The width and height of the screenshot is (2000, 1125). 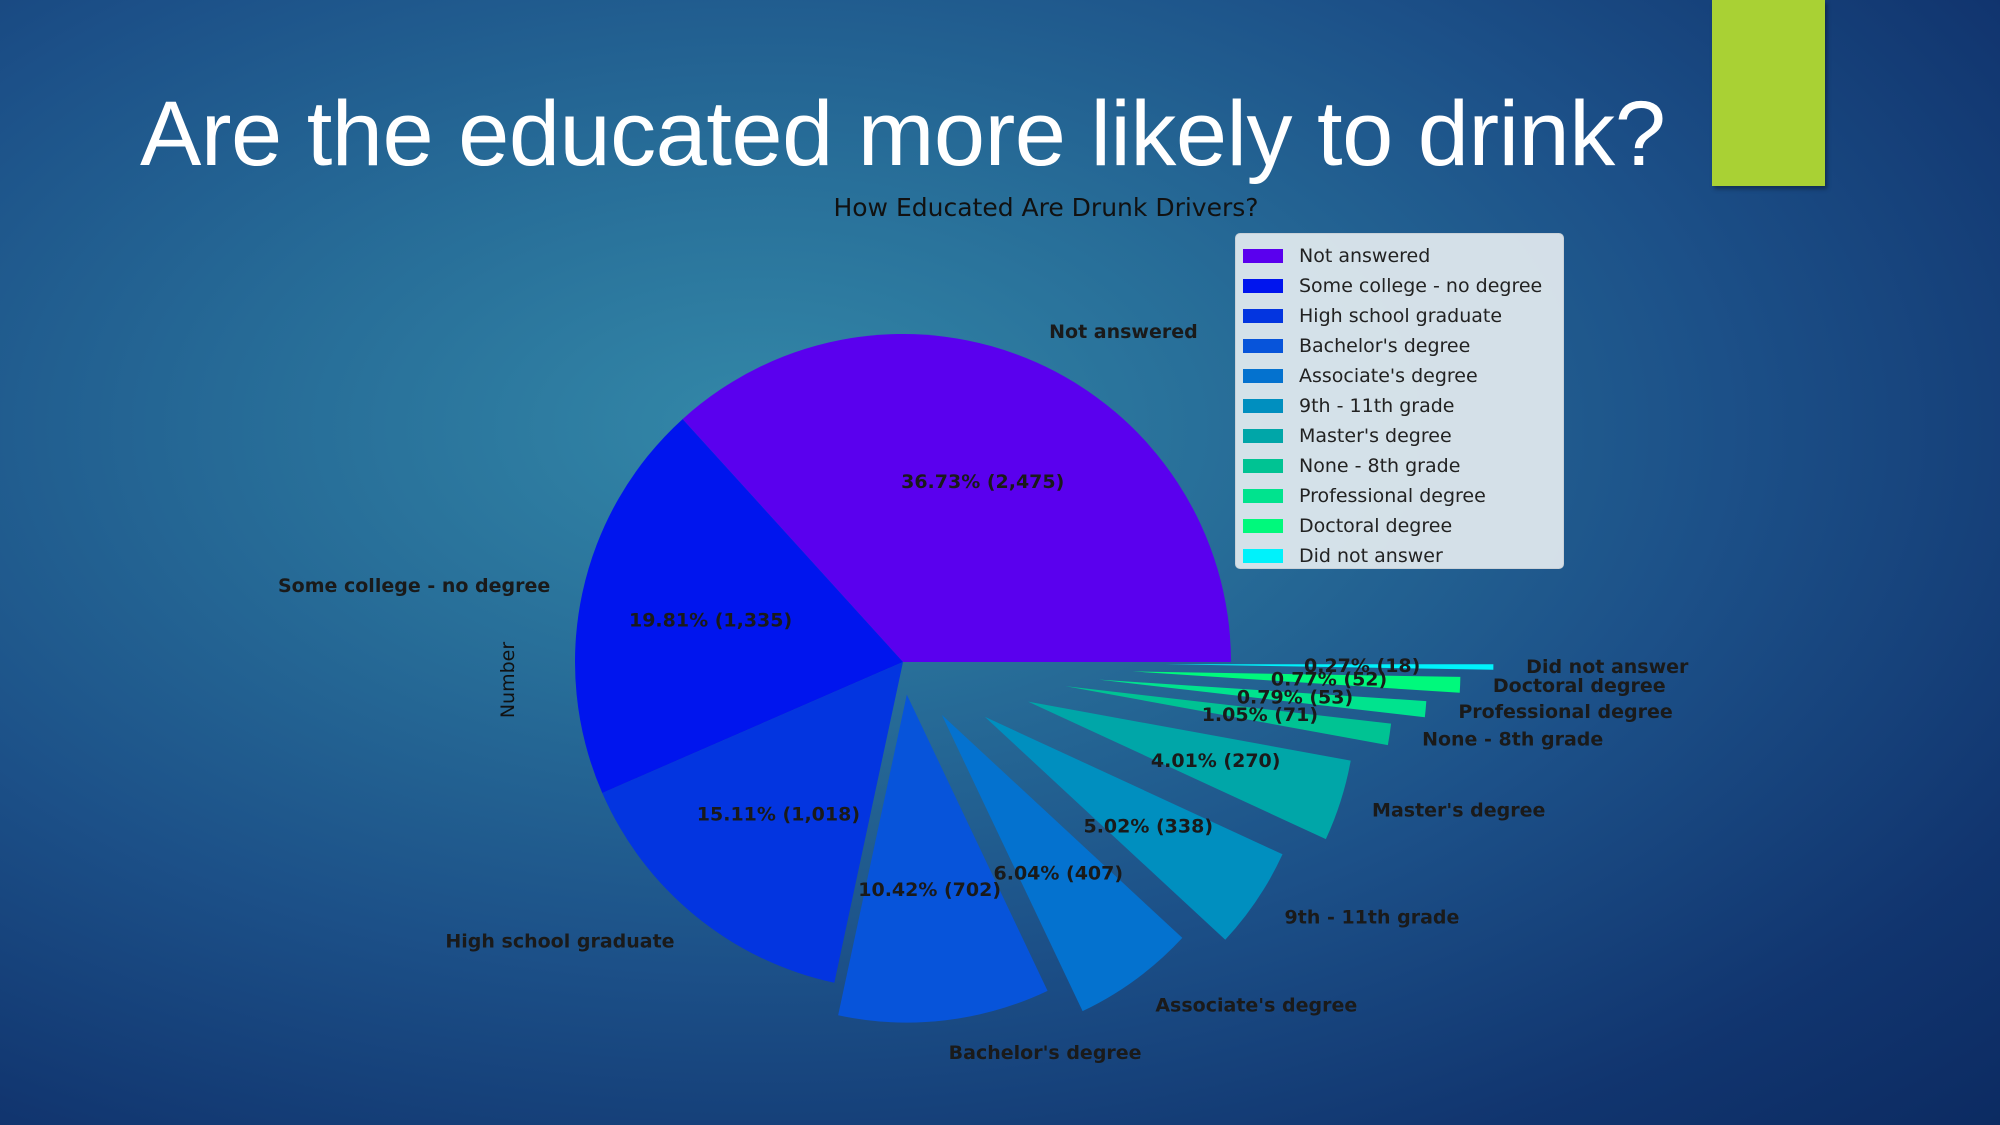 I want to click on accent-bar, so click(x=1768, y=93).